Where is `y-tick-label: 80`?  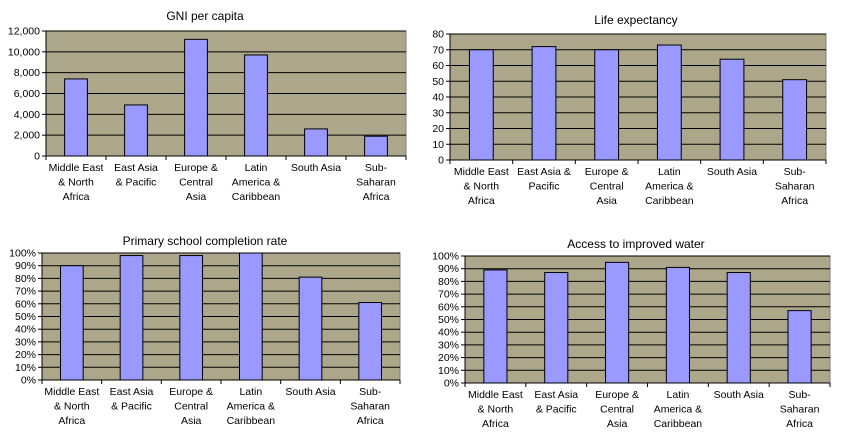
y-tick-label: 80 is located at coordinates (438, 35).